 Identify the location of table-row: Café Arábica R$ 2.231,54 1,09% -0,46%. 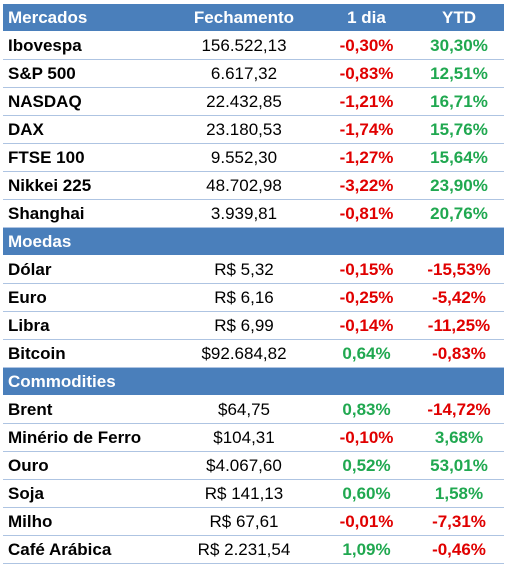
(253, 549).